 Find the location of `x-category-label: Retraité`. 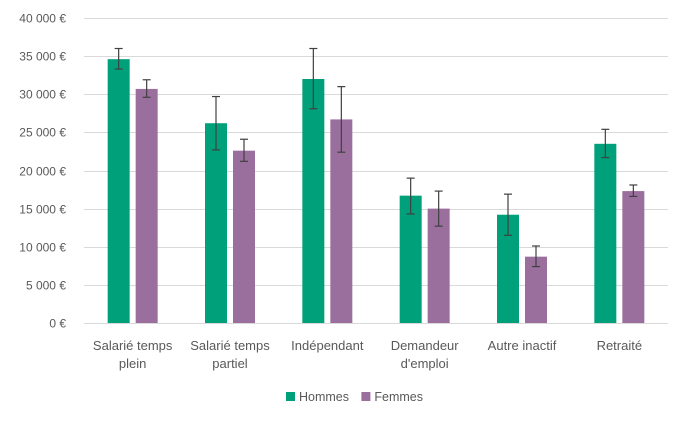

x-category-label: Retraité is located at coordinates (620, 345).